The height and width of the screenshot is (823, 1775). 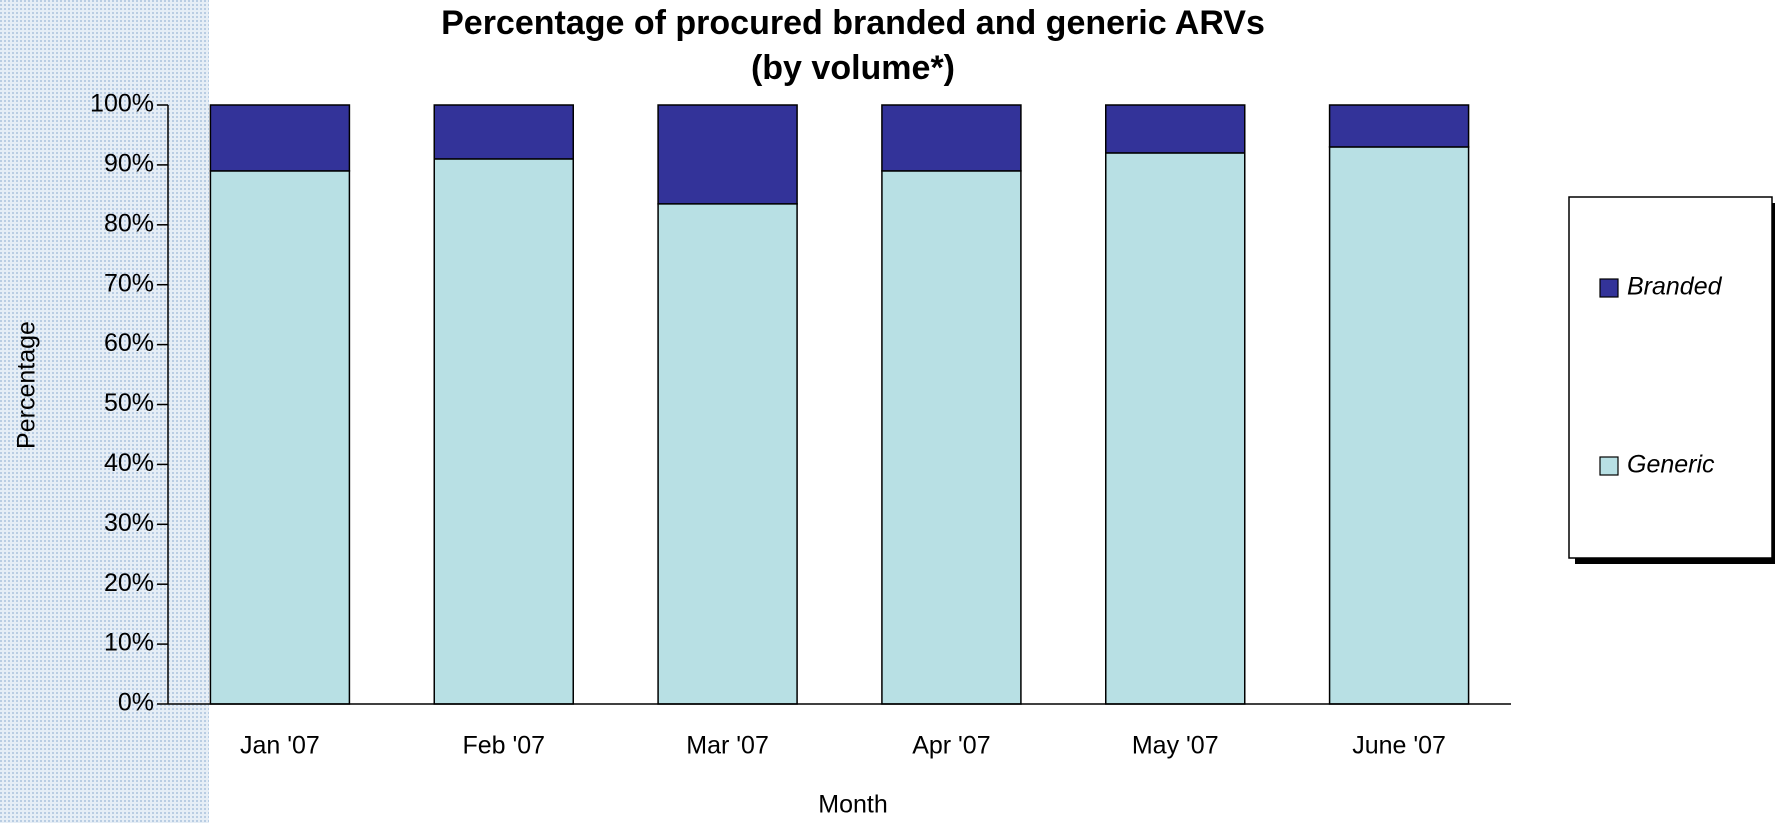 What do you see at coordinates (129, 223) in the screenshot?
I see `y-tick-label: 80%` at bounding box center [129, 223].